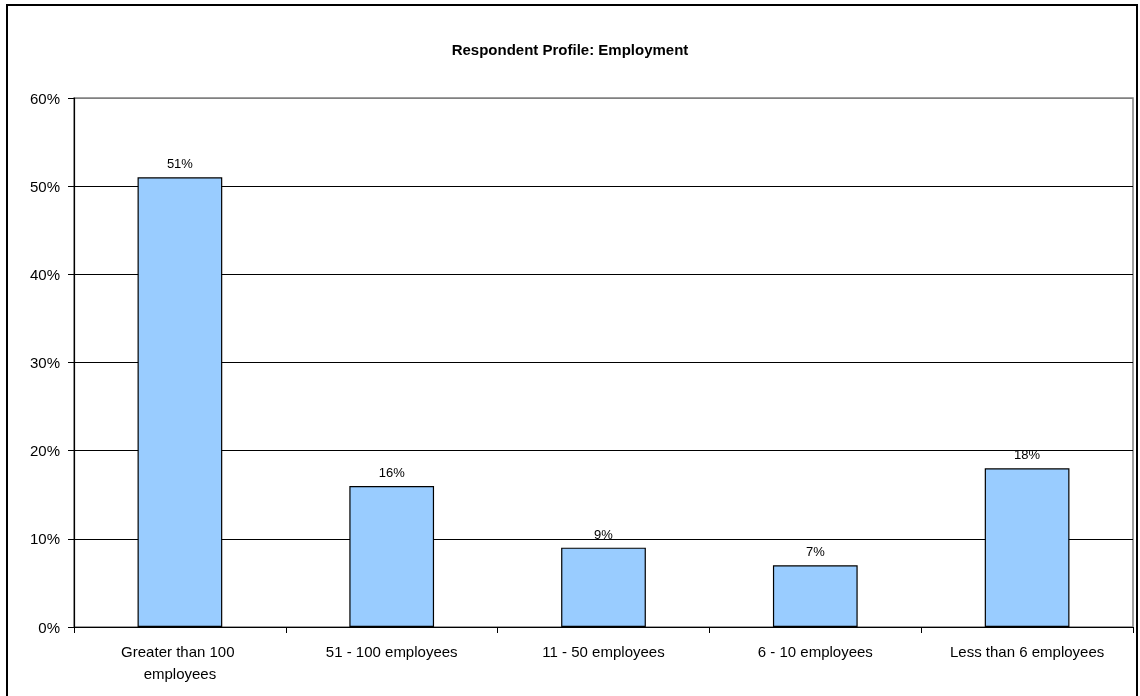  Describe the element at coordinates (1027, 651) in the screenshot. I see `x-tick-label: Less than 6 employees` at that location.